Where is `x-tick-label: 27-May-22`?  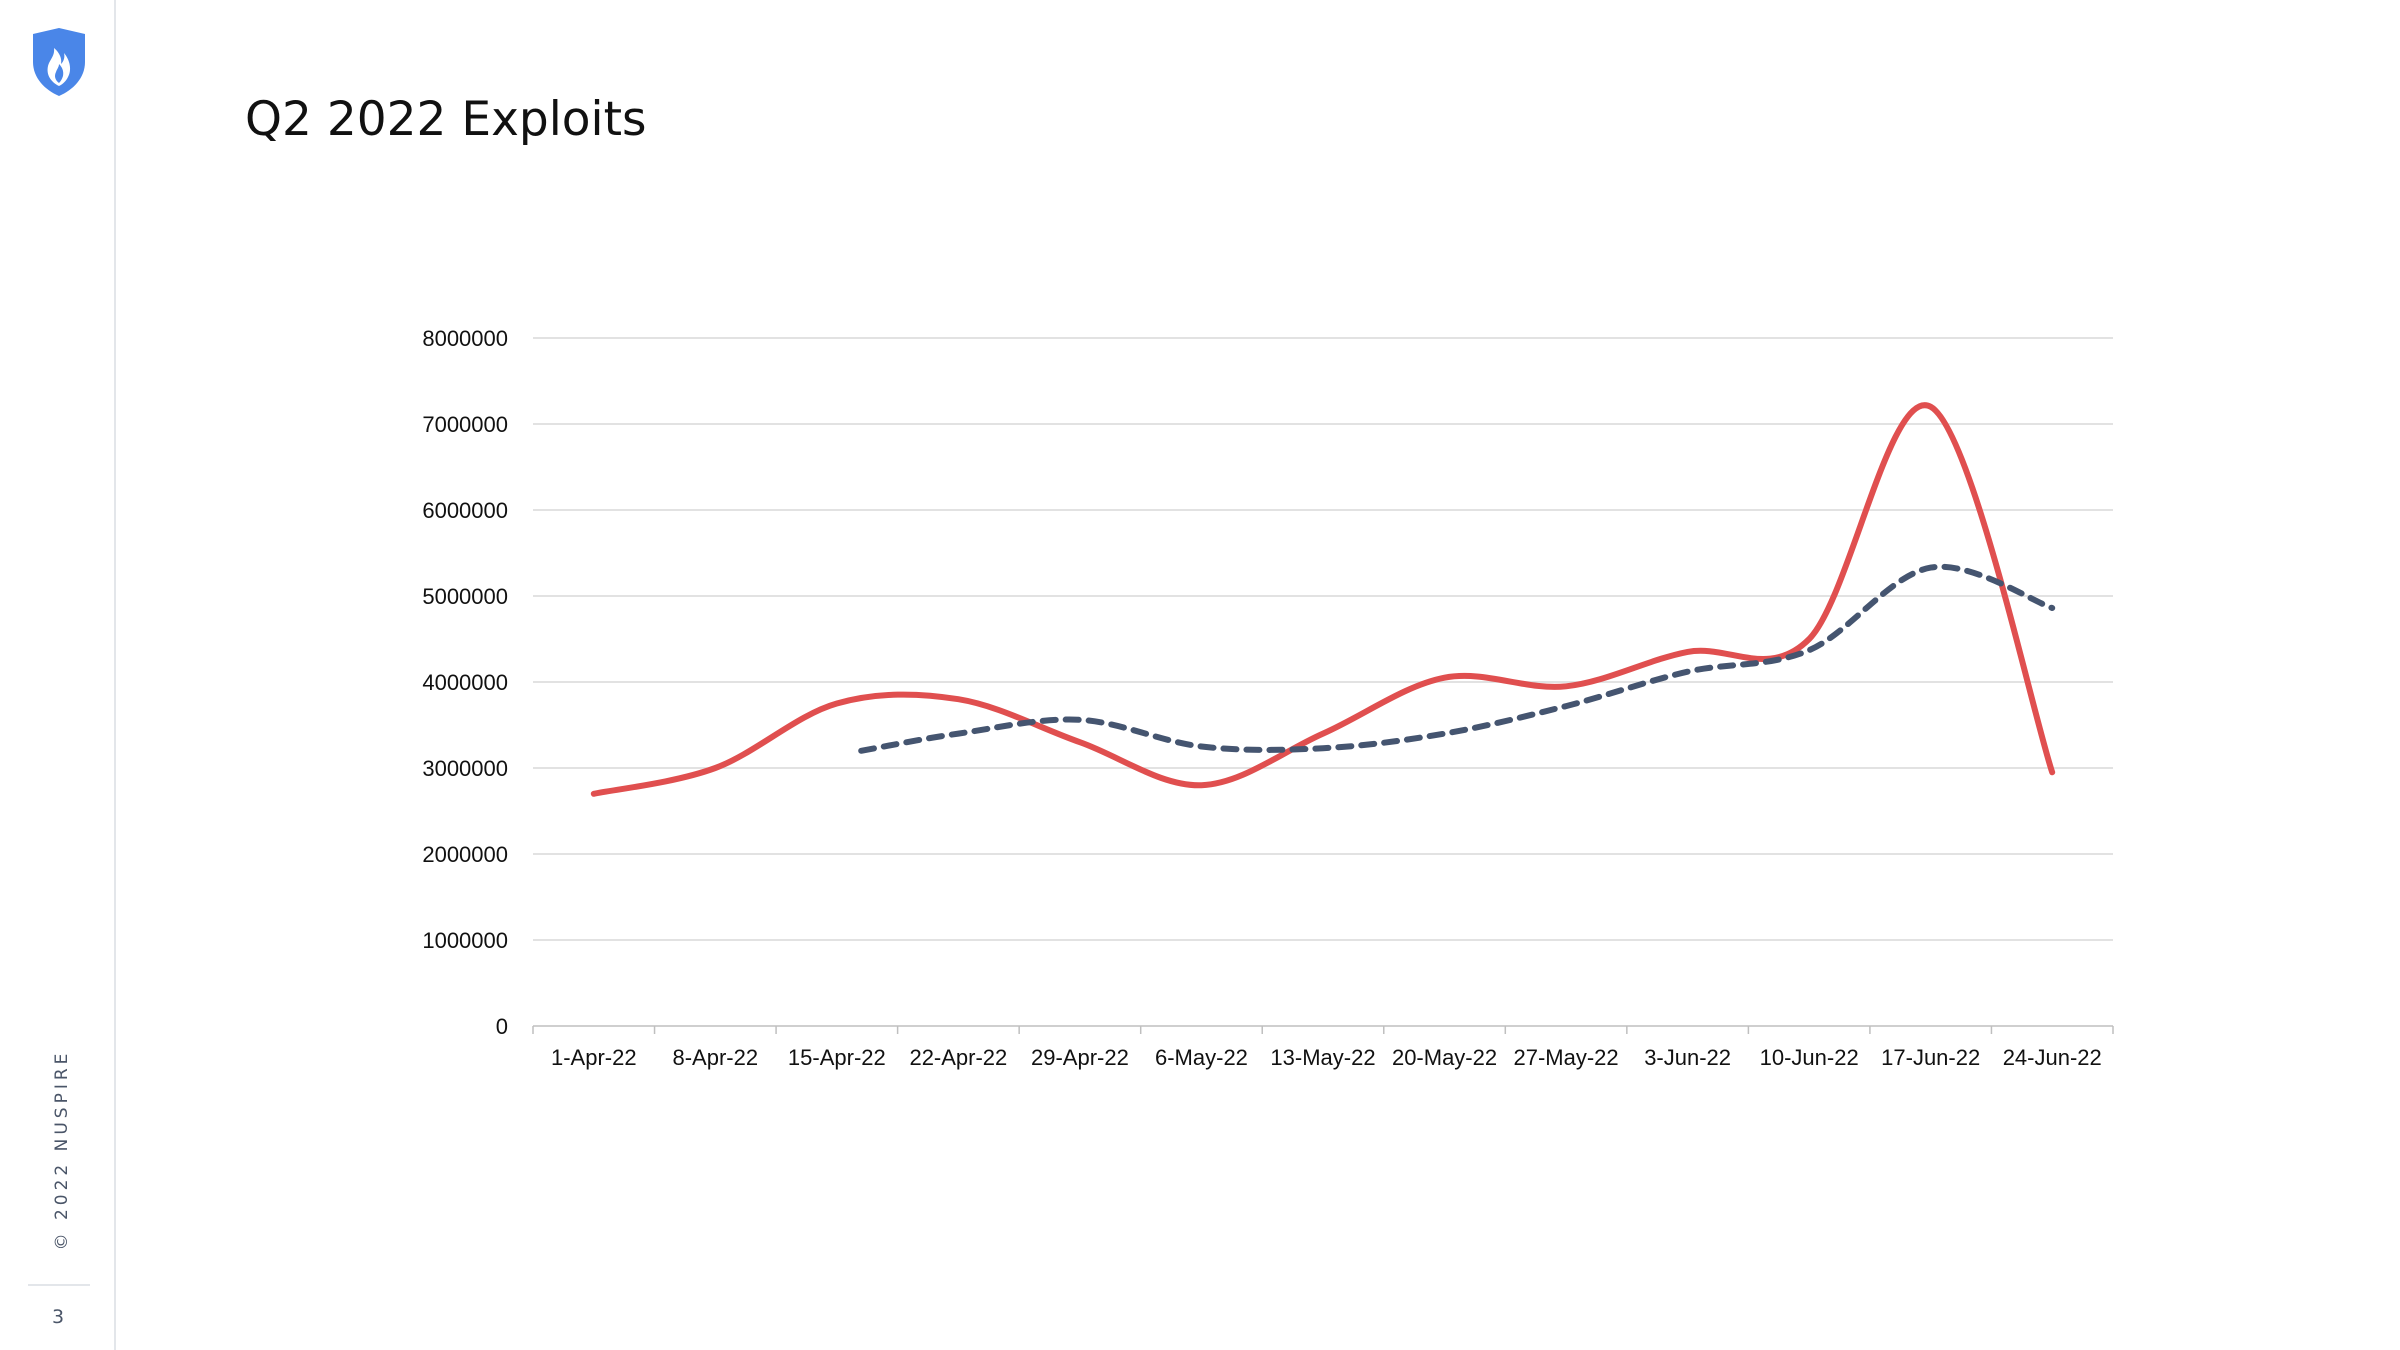 x-tick-label: 27-May-22 is located at coordinates (1565, 1057).